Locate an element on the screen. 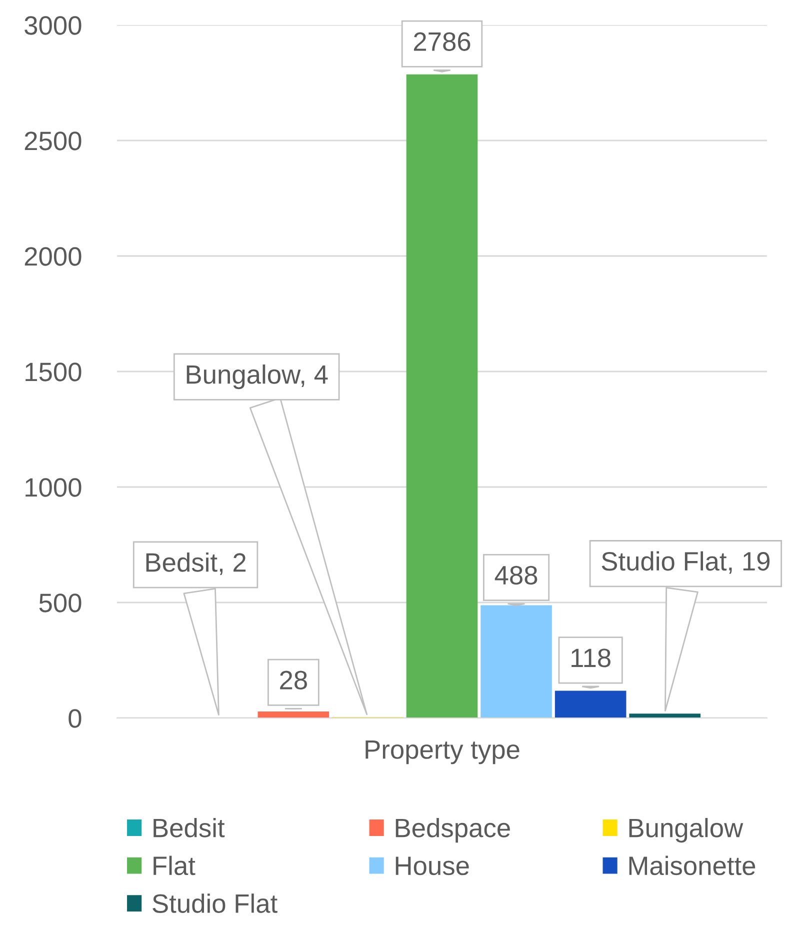 Image resolution: width=788 pixels, height=925 pixels. data-label: Bungalow, 4 is located at coordinates (257, 377).